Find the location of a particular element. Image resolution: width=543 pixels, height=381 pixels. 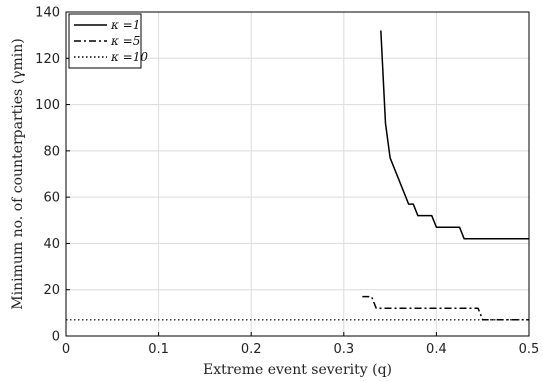

y-tick-label: 0 is located at coordinates (56, 337).